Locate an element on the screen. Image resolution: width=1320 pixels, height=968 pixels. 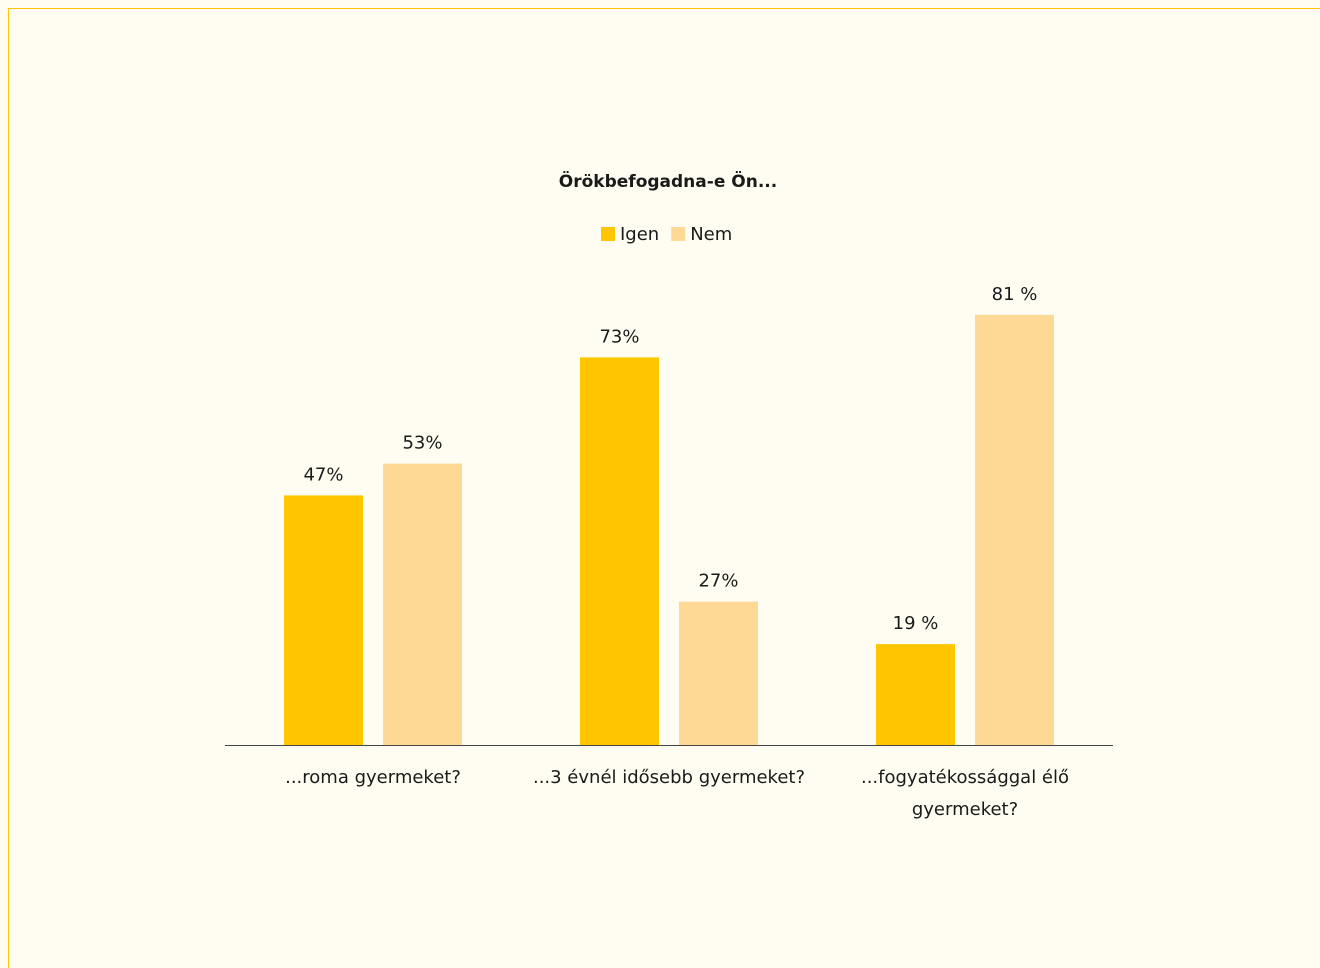
value-label: 81 % is located at coordinates (1015, 294).